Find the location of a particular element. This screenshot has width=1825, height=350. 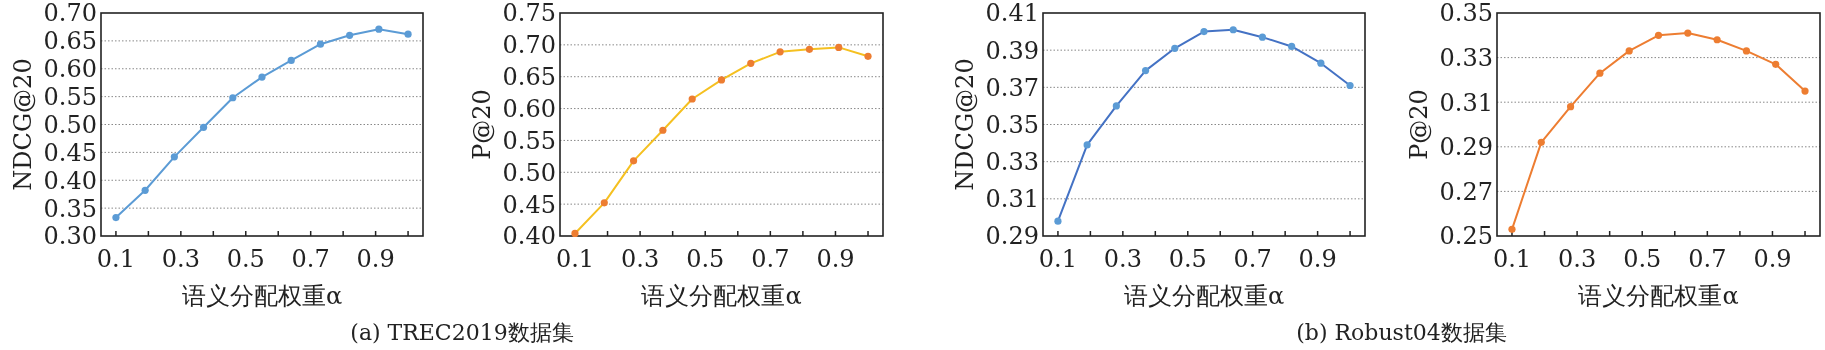

y-tick-label: 0.39 is located at coordinates (1012, 50).